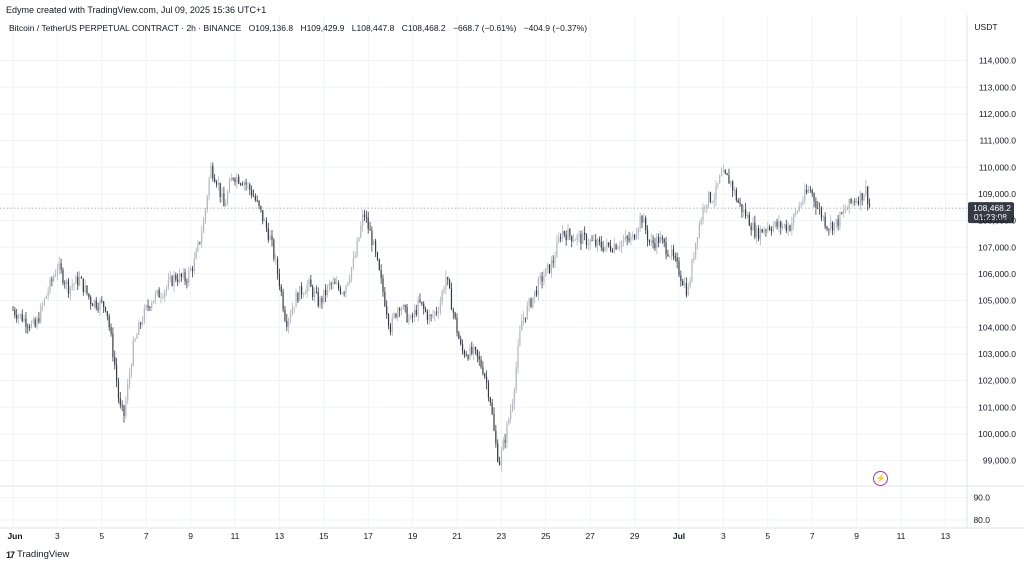 This screenshot has width=1024, height=566. I want to click on chart-overlay: 108,468.201:23:08, so click(507, 213).